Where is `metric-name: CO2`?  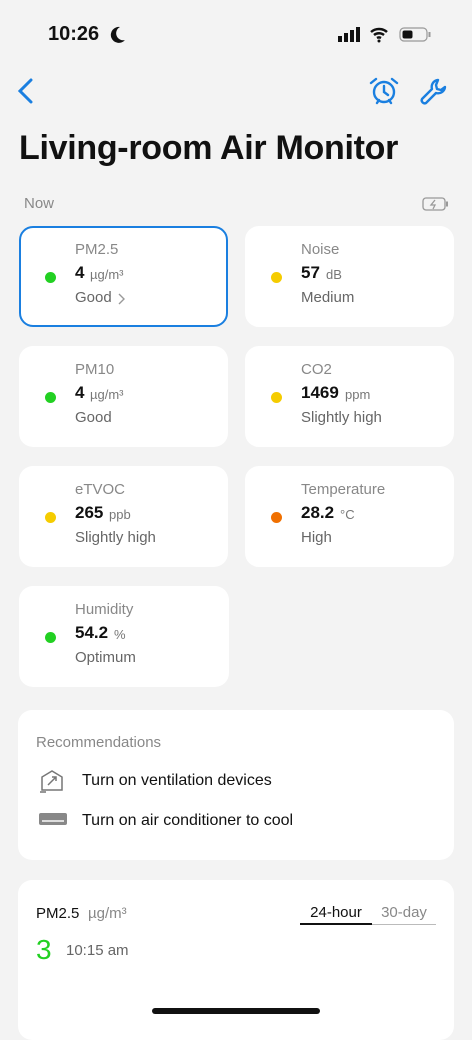
metric-name: CO2 is located at coordinates (316, 369).